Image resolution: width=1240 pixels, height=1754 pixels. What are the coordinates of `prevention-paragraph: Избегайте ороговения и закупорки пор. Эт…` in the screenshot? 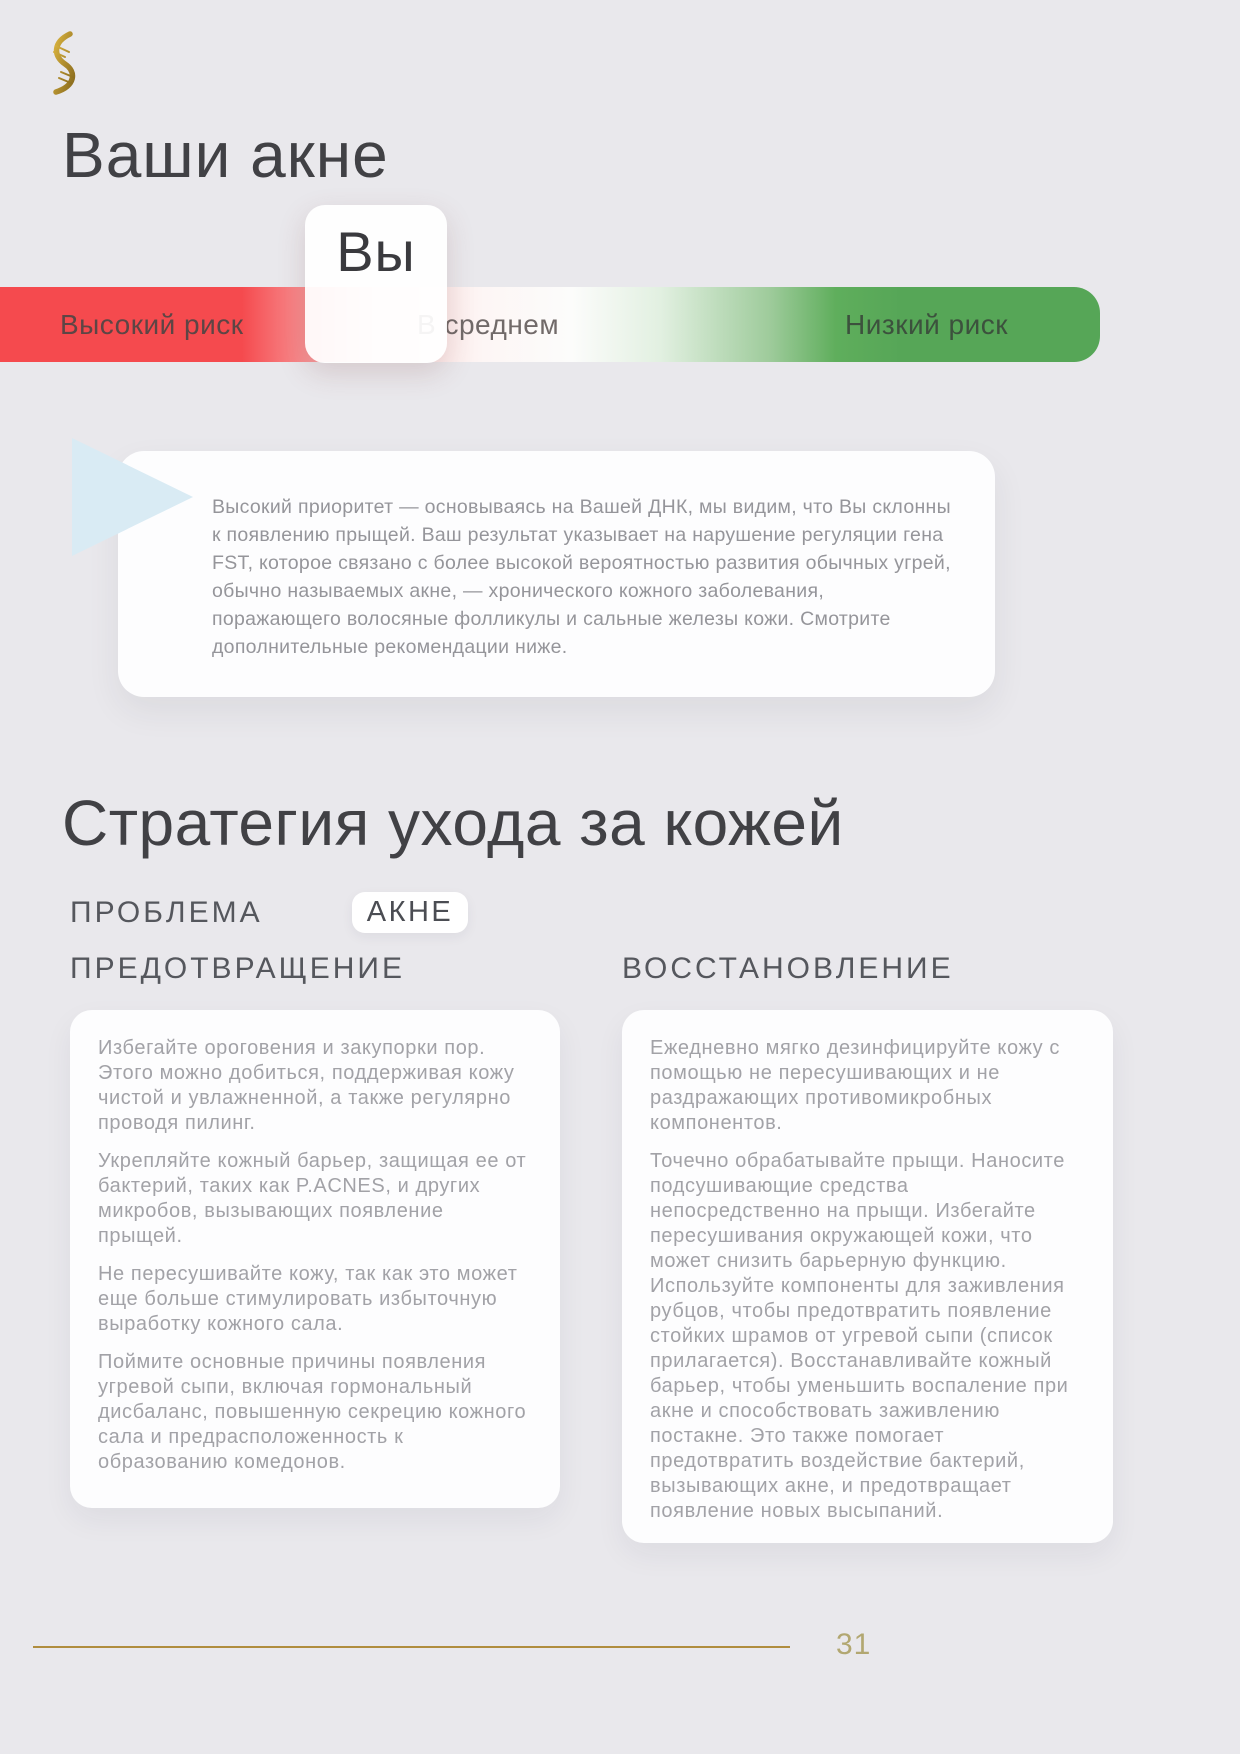 It's located at (306, 1085).